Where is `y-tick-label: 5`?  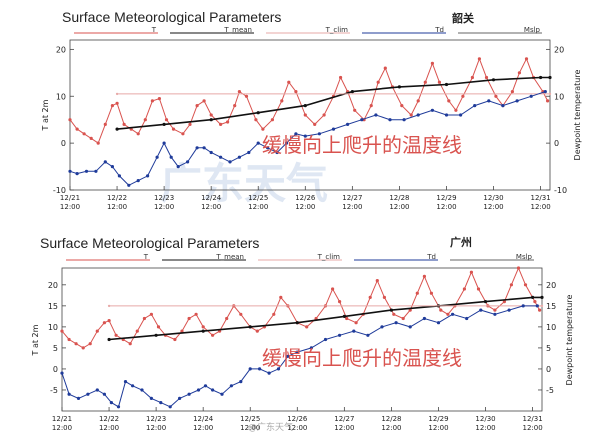 y-tick-label: 5 is located at coordinates (55, 348).